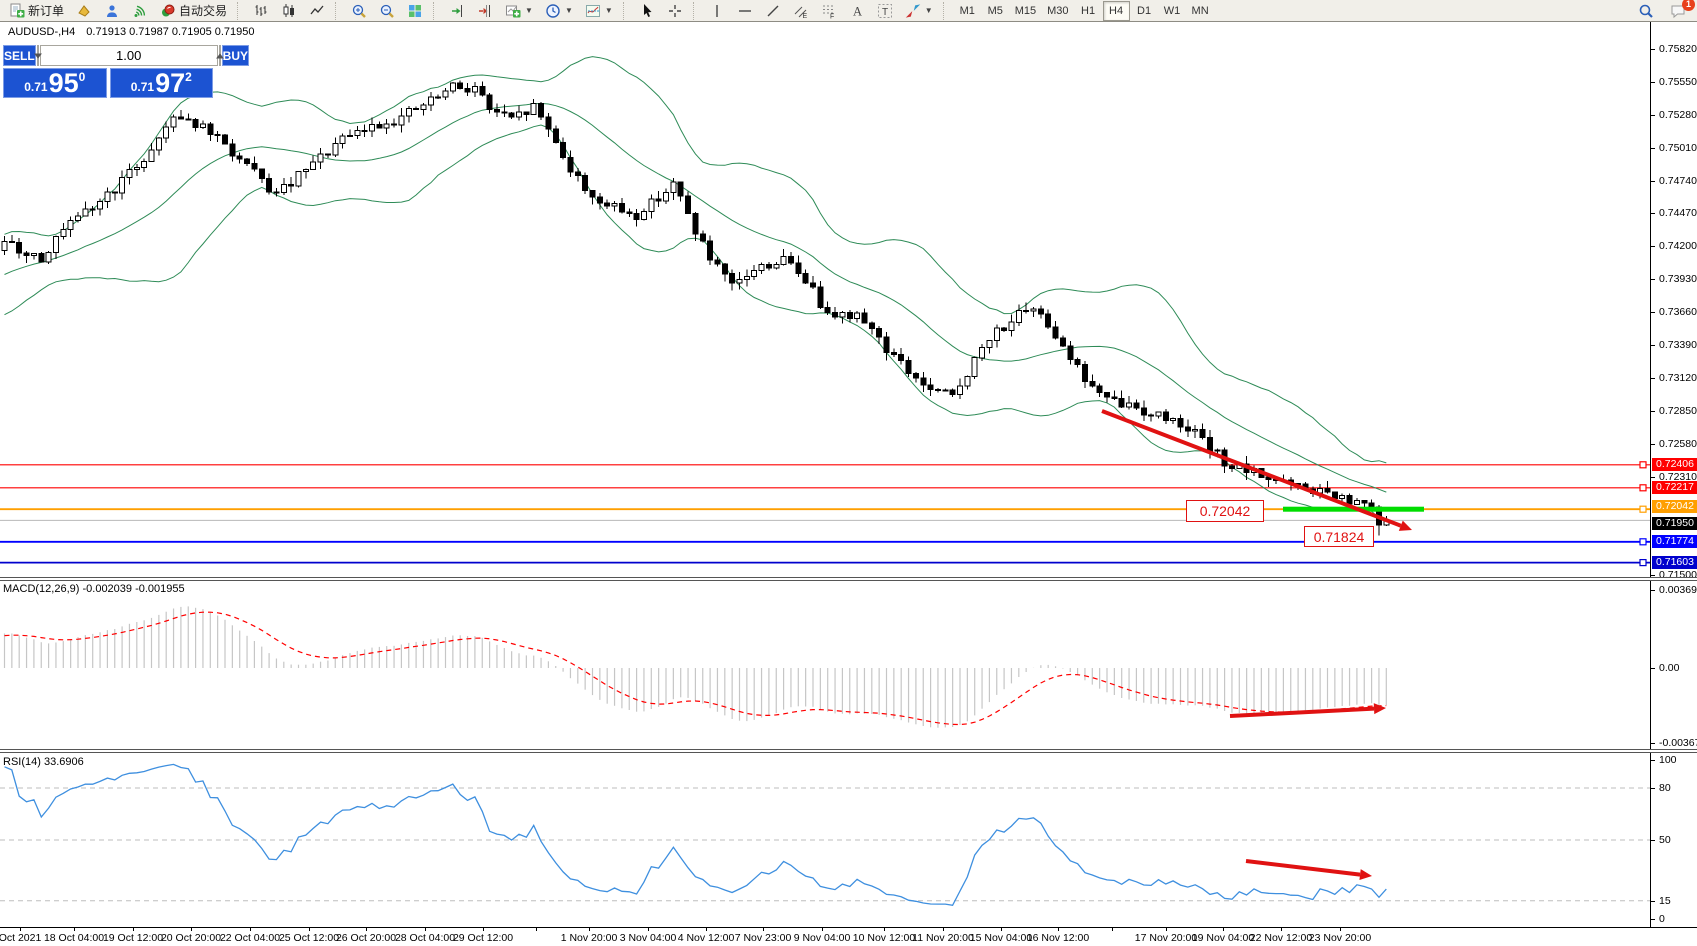 The width and height of the screenshot is (1697, 946). I want to click on fibonacci-button: F, so click(829, 11).